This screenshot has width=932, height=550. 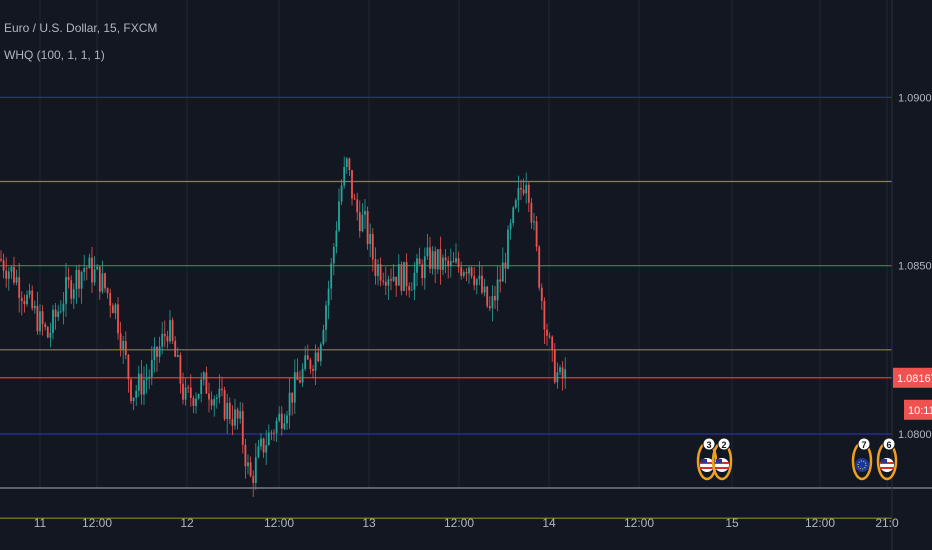 I want to click on event-count-label: 3, so click(x=708, y=445).